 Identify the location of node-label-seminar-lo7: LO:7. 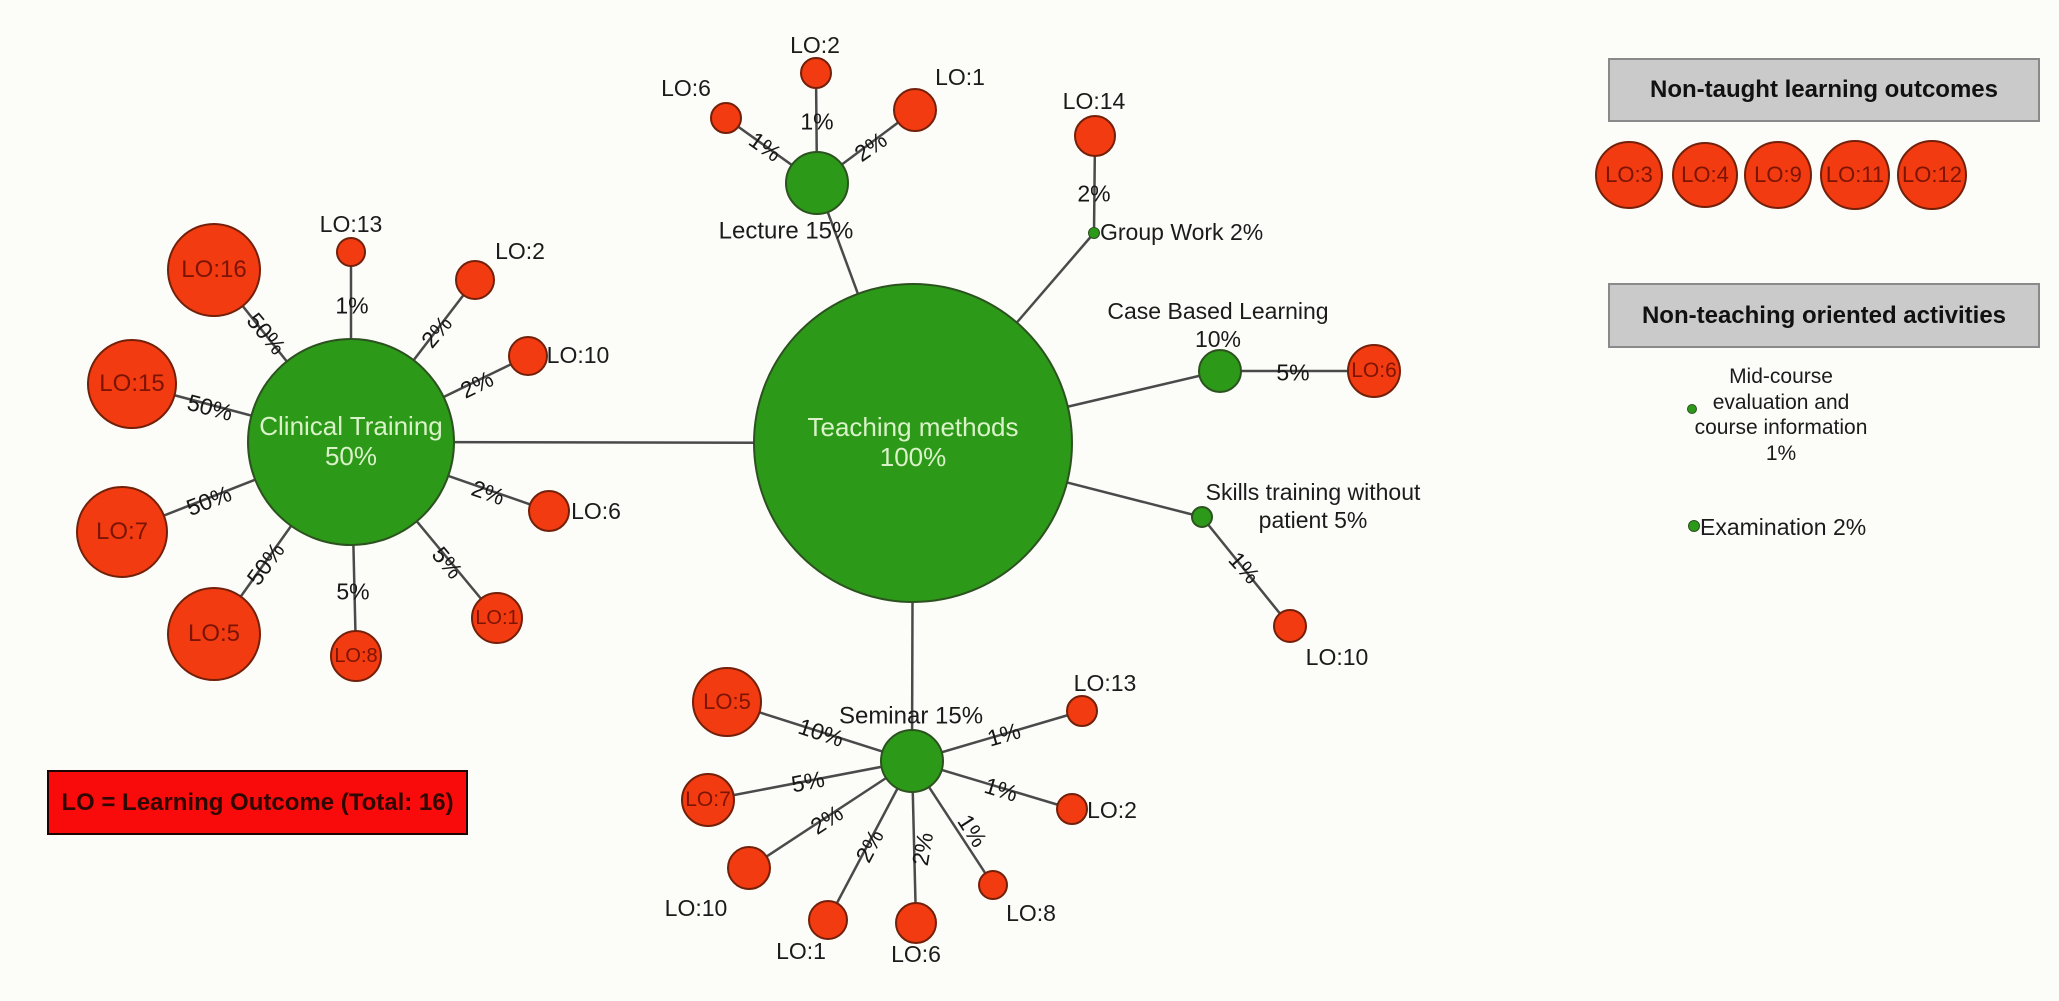
(708, 799).